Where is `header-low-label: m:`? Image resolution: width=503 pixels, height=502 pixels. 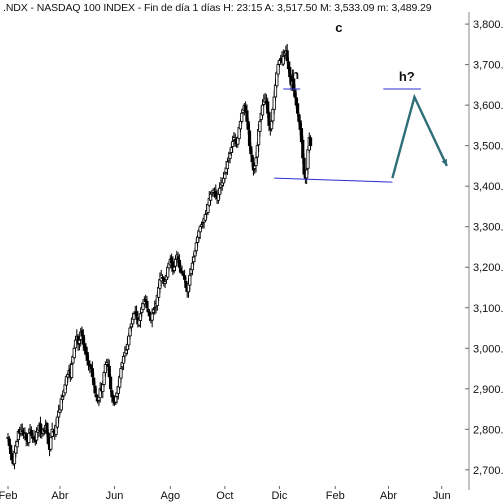 header-low-label: m: is located at coordinates (383, 8).